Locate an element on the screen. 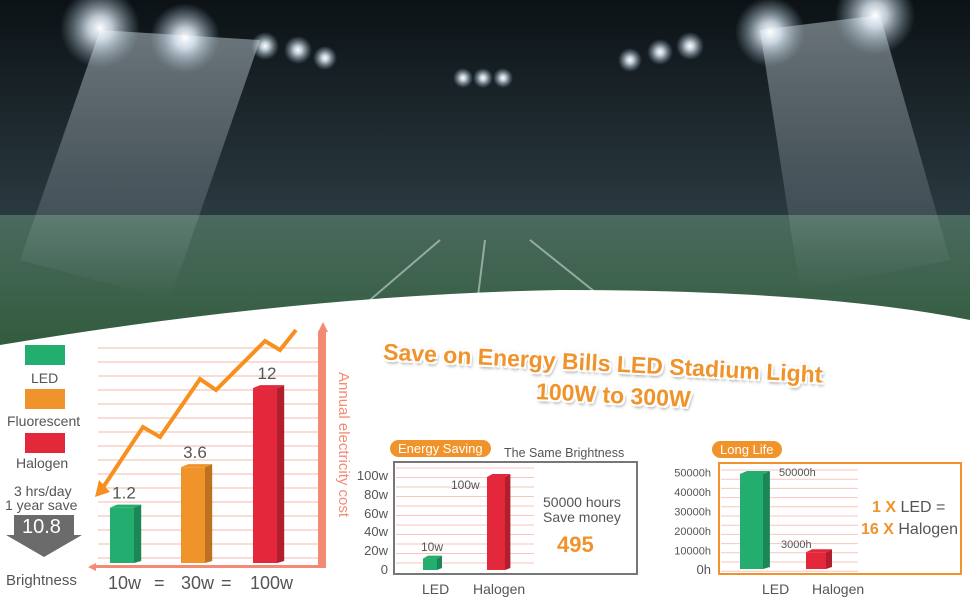  y-tick: 100w is located at coordinates (372, 475).